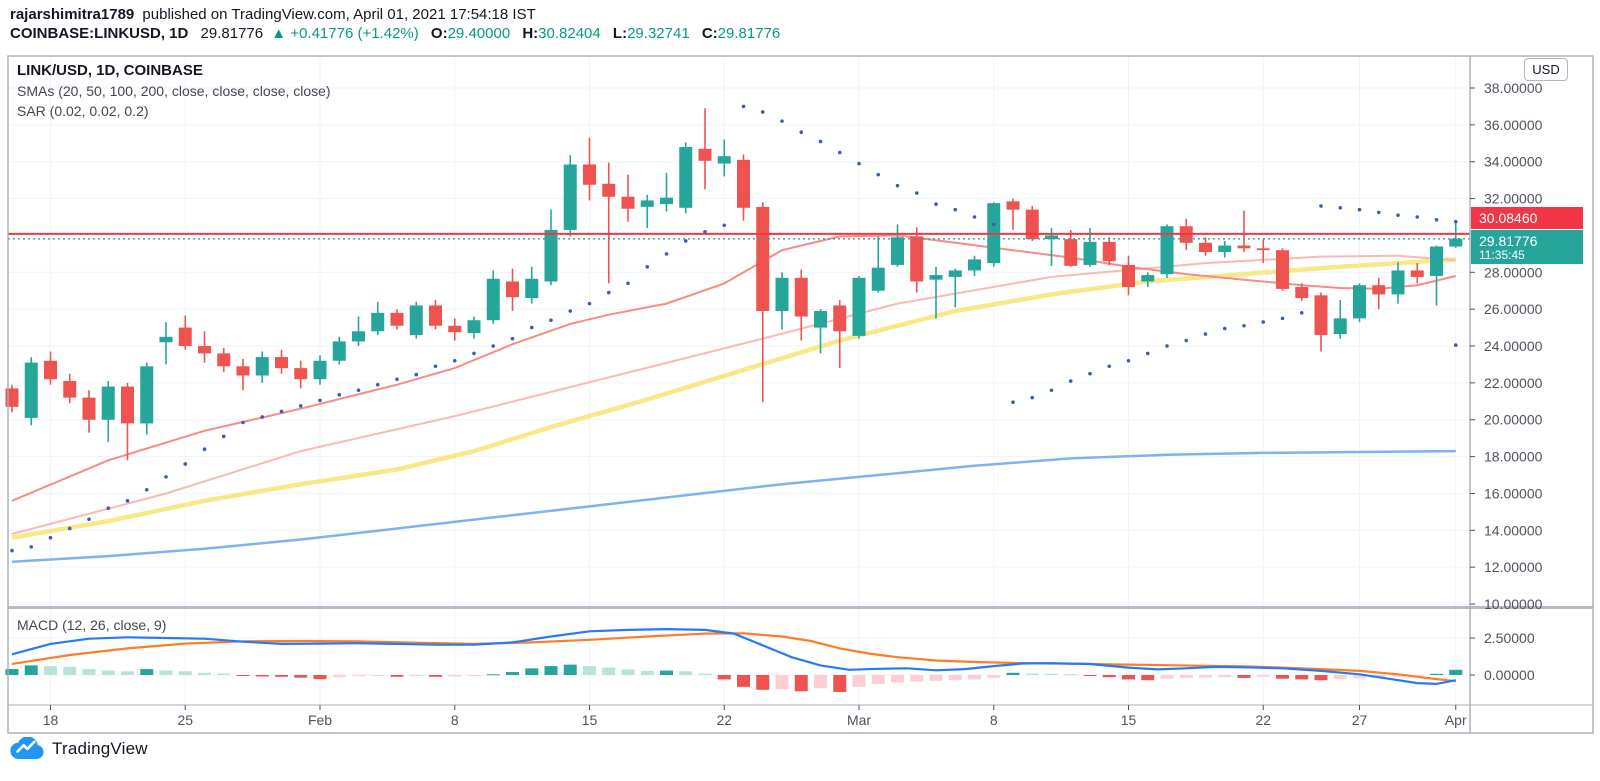 This screenshot has width=1600, height=781. I want to click on time-tick-label: Feb, so click(320, 720).